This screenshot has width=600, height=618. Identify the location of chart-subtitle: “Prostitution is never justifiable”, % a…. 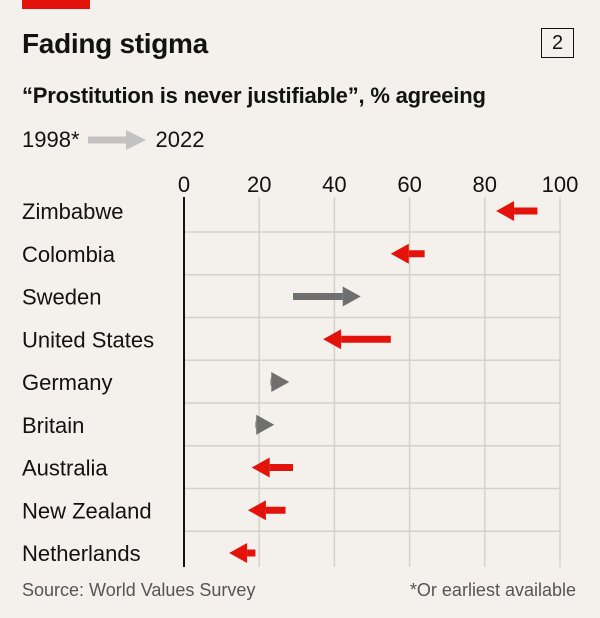
(254, 95).